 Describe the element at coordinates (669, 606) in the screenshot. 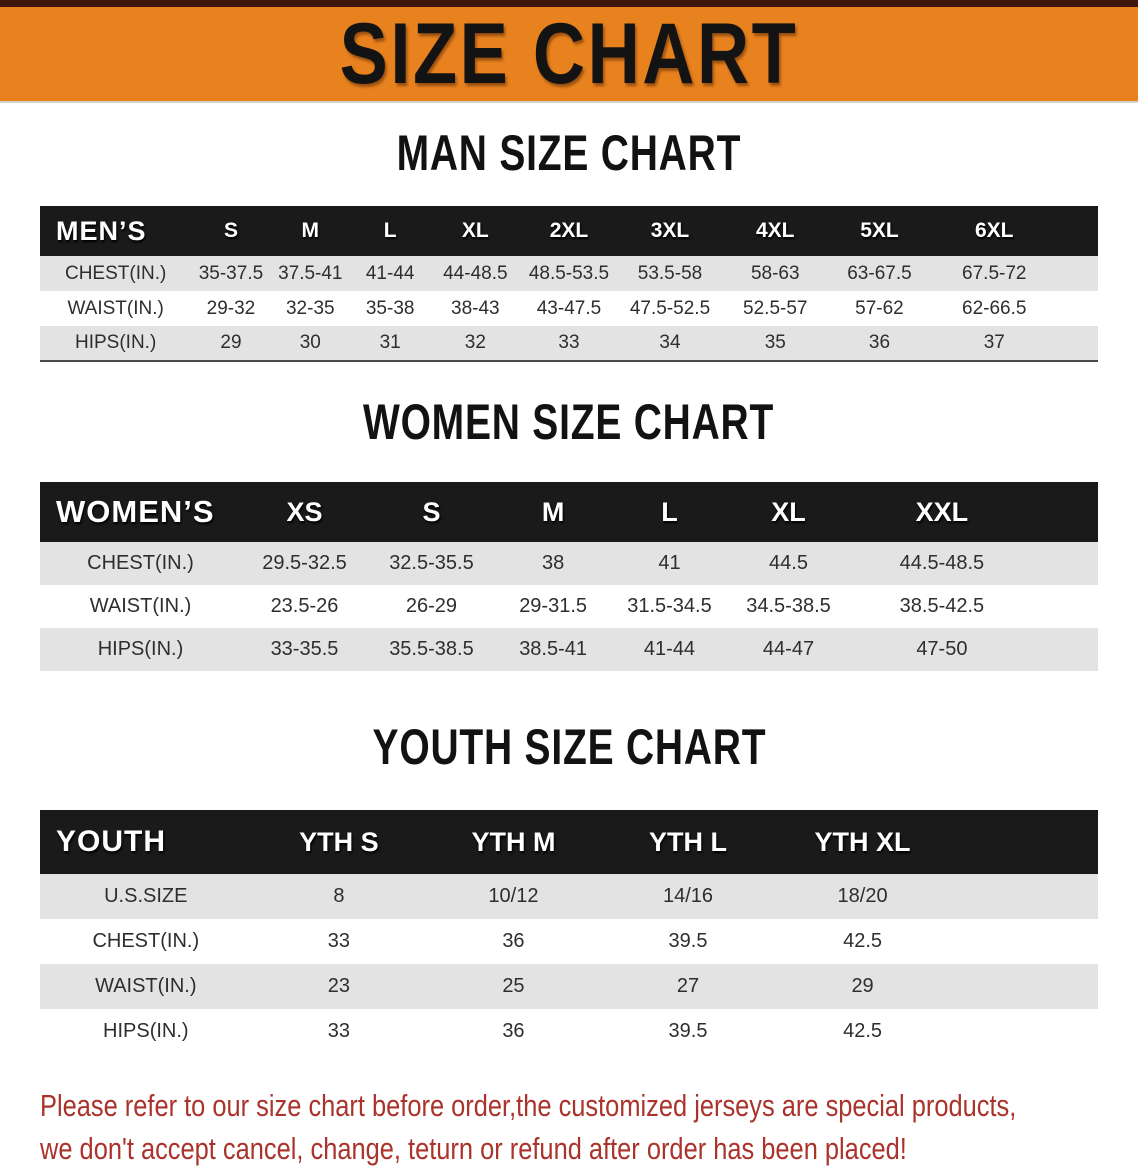

I see `measurement-cell: 31.5-34.5` at that location.